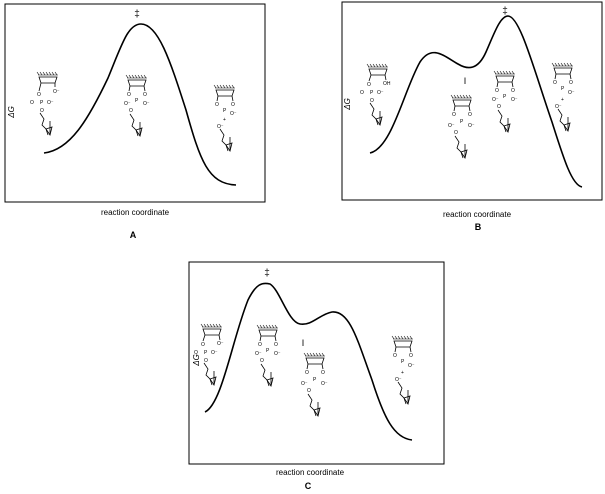 Image resolution: width=605 pixels, height=494 pixels. What do you see at coordinates (133, 235) in the screenshot?
I see `panel-a-letter: A` at bounding box center [133, 235].